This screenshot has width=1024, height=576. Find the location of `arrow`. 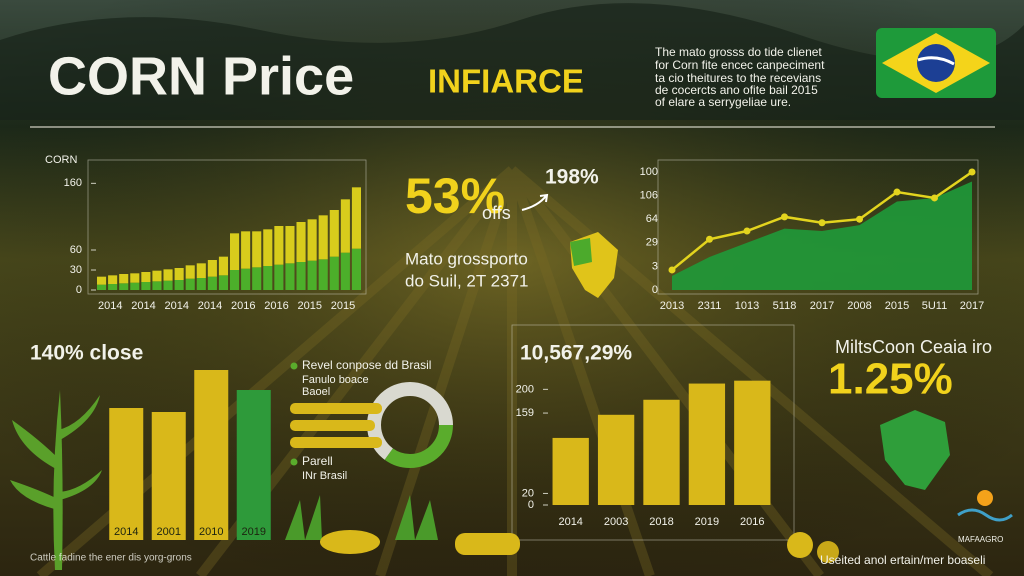

arrow is located at coordinates (535, 202).